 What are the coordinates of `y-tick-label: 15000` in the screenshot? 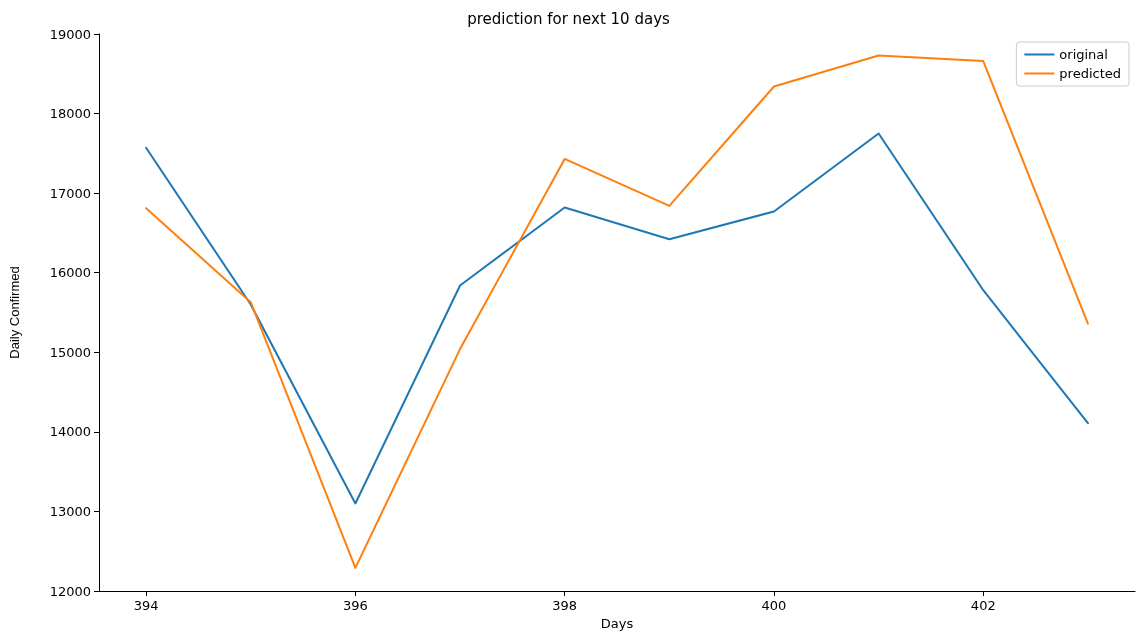 It's located at (70, 352).